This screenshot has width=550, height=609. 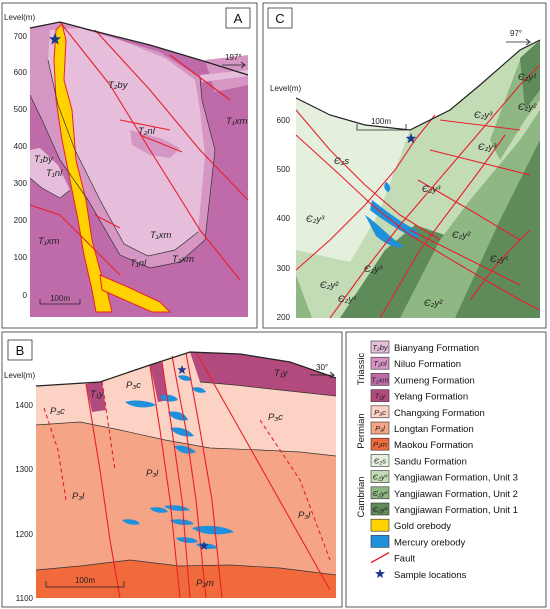 What do you see at coordinates (430, 575) in the screenshot?
I see `legend-item-label: Sample locations` at bounding box center [430, 575].